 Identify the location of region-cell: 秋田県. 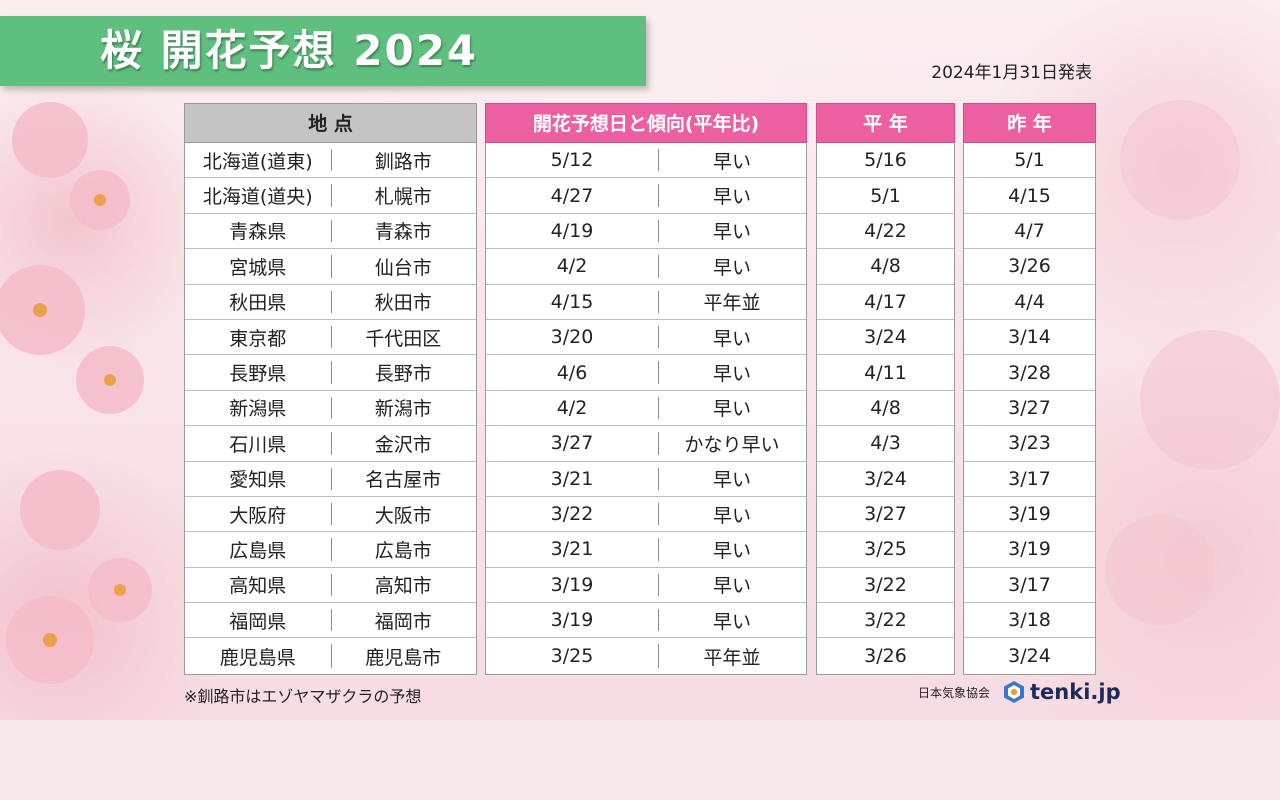
(258, 303).